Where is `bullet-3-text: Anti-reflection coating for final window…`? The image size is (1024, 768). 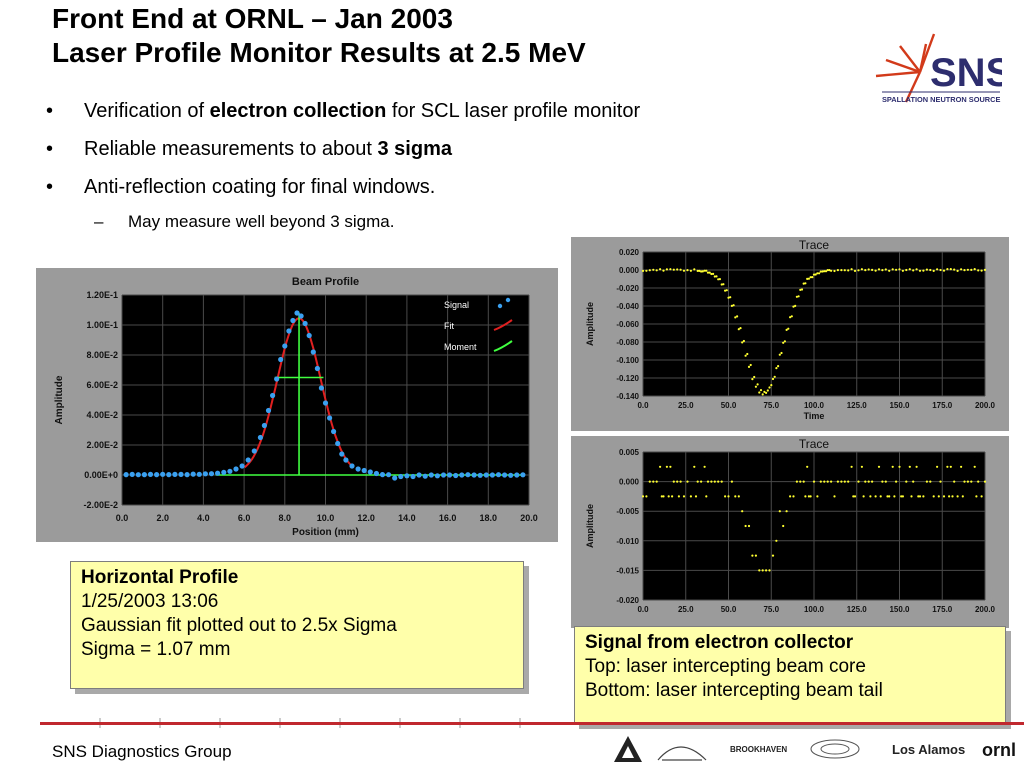 bullet-3-text: Anti-reflection coating for final window… is located at coordinates (260, 187).